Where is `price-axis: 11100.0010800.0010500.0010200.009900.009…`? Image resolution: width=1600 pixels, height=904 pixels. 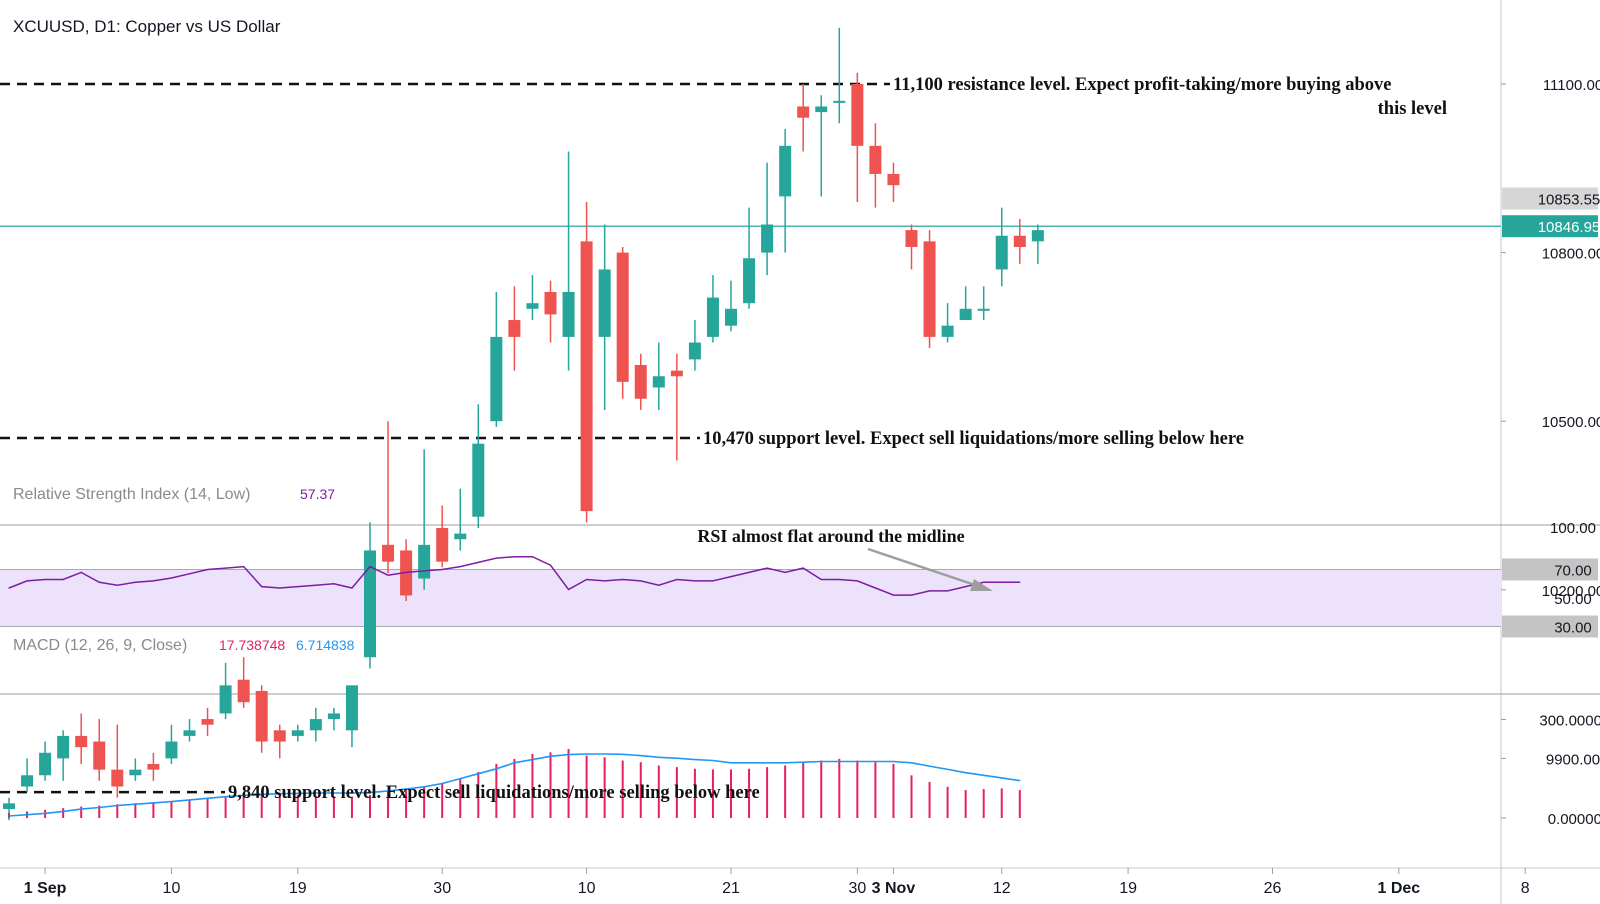 price-axis: 11100.0010800.0010500.0010200.009900.009… is located at coordinates (1550, 490).